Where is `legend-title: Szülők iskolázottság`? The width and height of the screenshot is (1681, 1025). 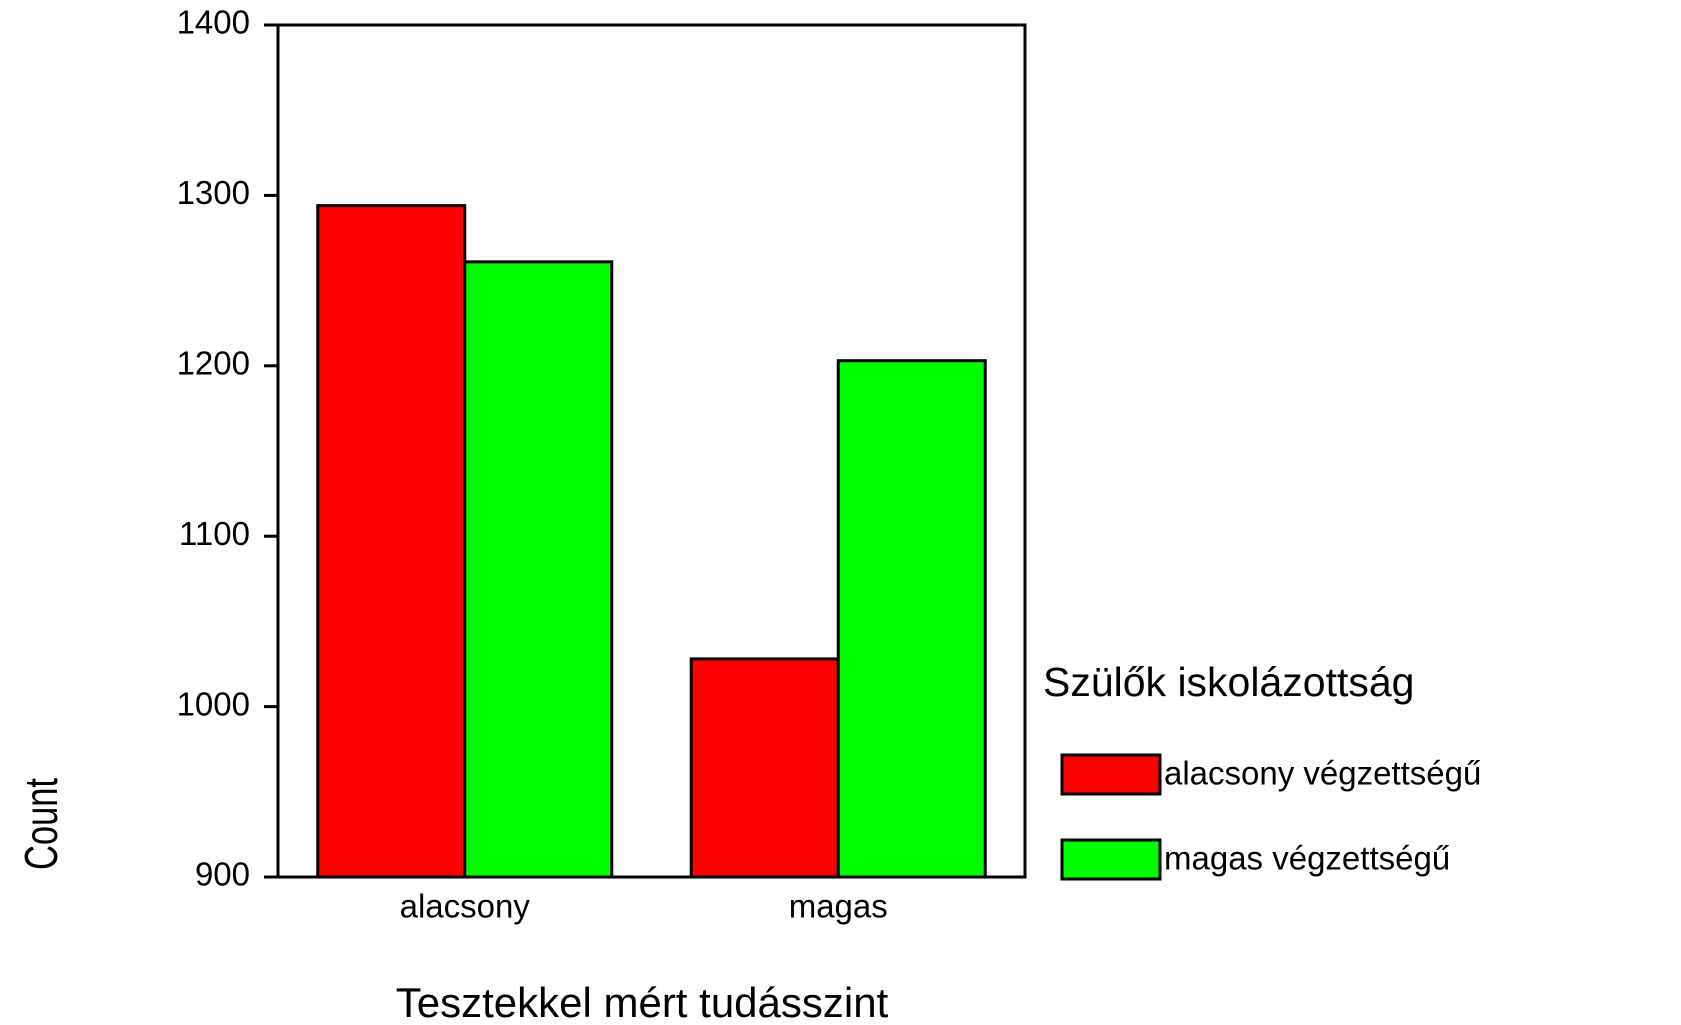 legend-title: Szülők iskolázottság is located at coordinates (1228, 682).